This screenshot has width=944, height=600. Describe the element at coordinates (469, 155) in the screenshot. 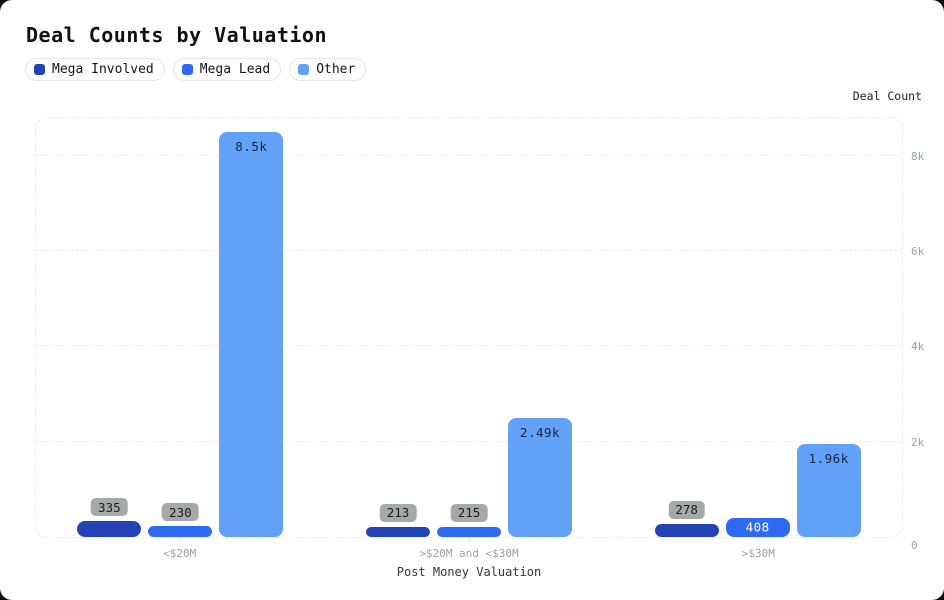

I see `gridline-8k` at that location.